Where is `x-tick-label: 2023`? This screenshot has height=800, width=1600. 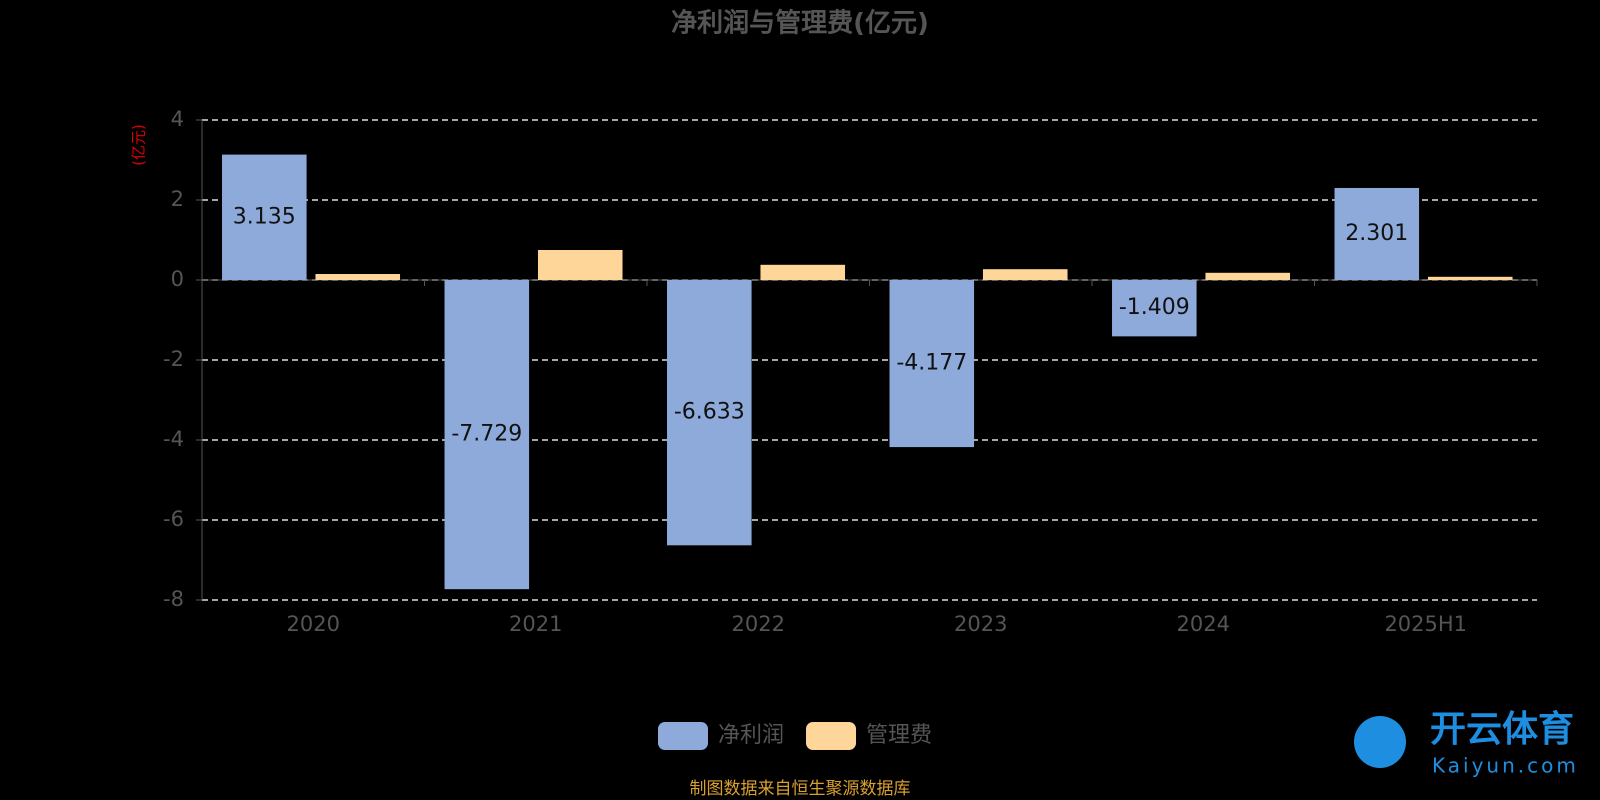
x-tick-label: 2023 is located at coordinates (980, 624).